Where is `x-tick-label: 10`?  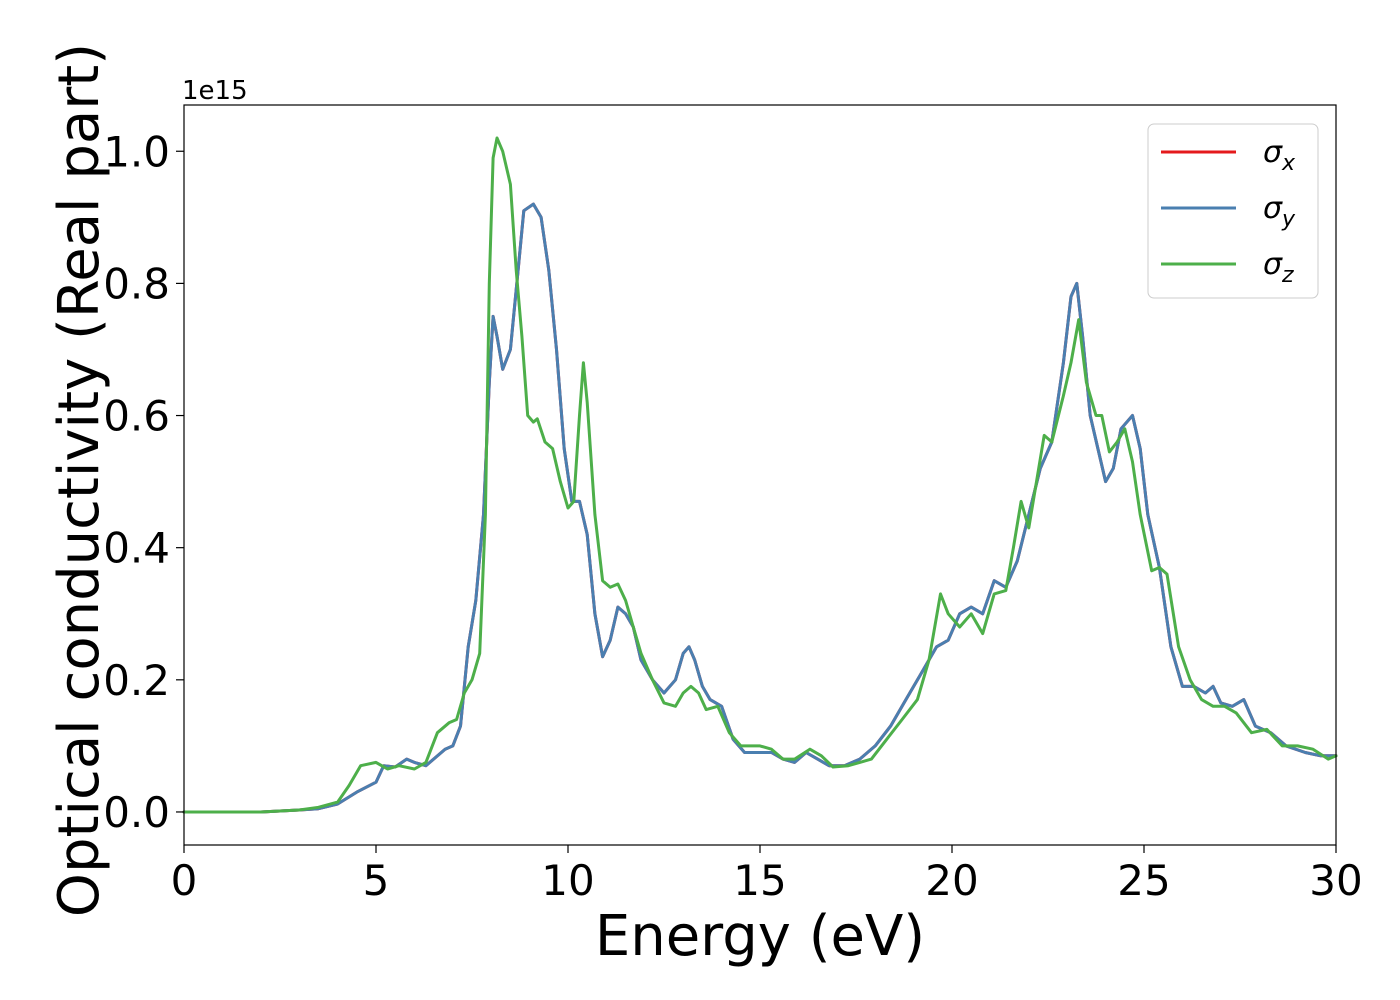 x-tick-label: 10 is located at coordinates (567, 880).